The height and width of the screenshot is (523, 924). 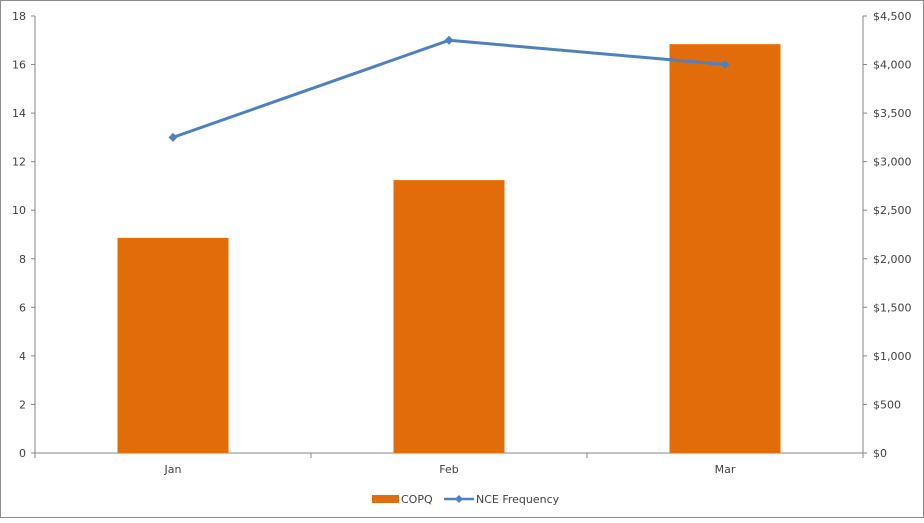 What do you see at coordinates (22, 259) in the screenshot?
I see `left-tick-label: 8` at bounding box center [22, 259].